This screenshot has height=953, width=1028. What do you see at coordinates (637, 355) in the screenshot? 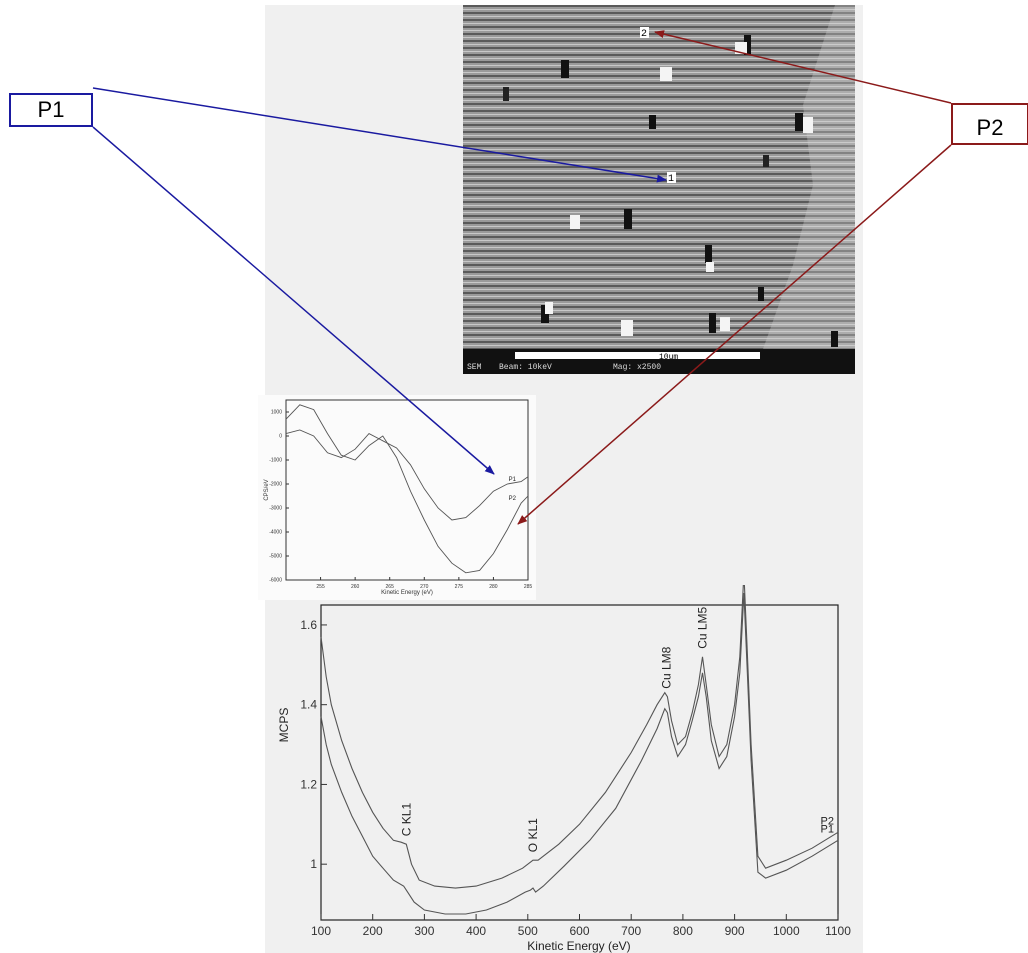
I see `scale-bar` at bounding box center [637, 355].